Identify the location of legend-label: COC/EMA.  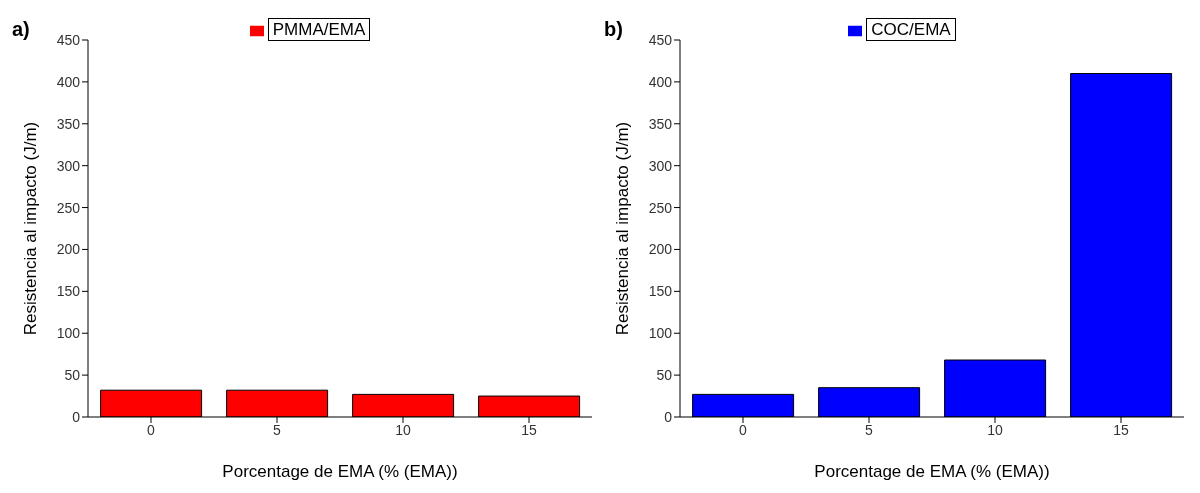
(911, 29).